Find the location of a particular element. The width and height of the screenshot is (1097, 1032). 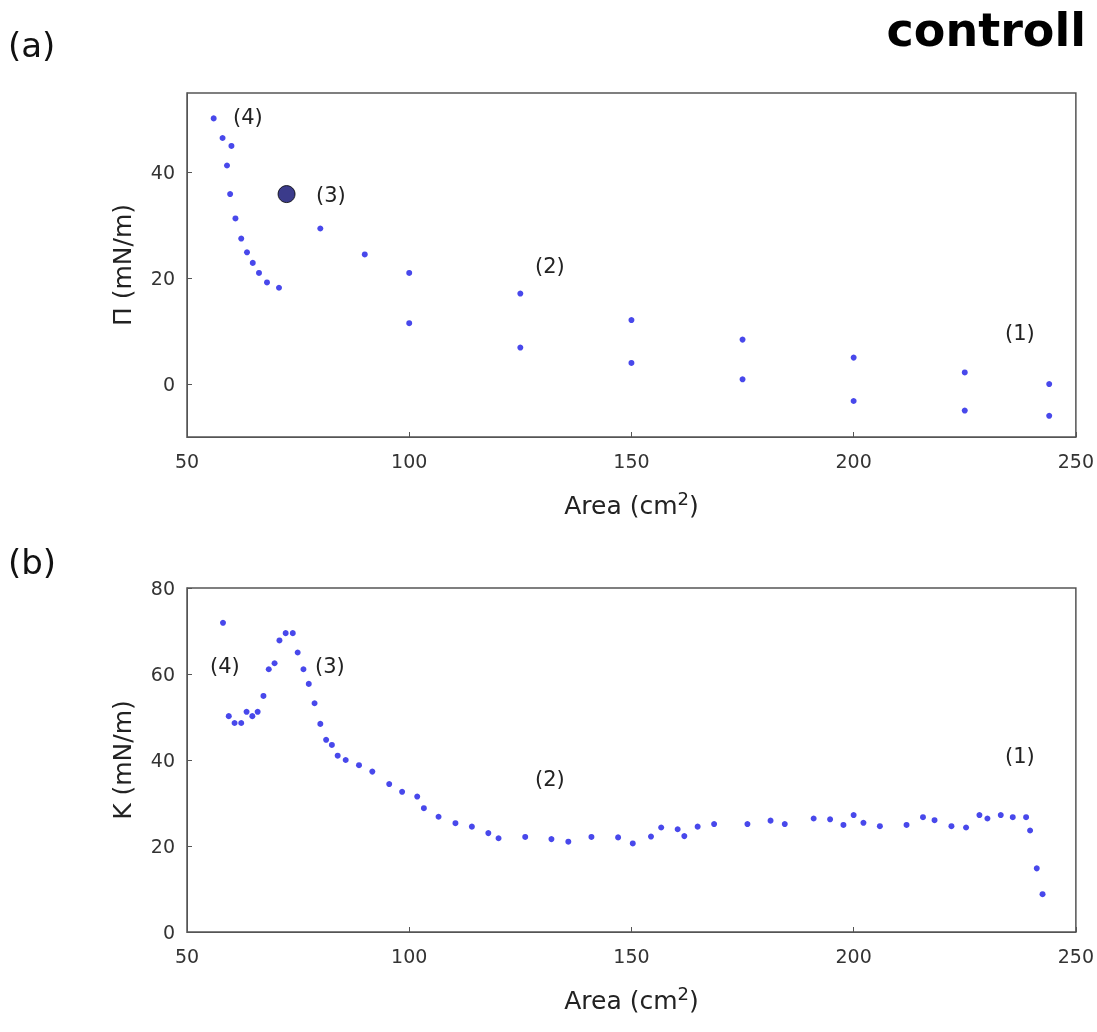

text: (a) is located at coordinates (32, 45).